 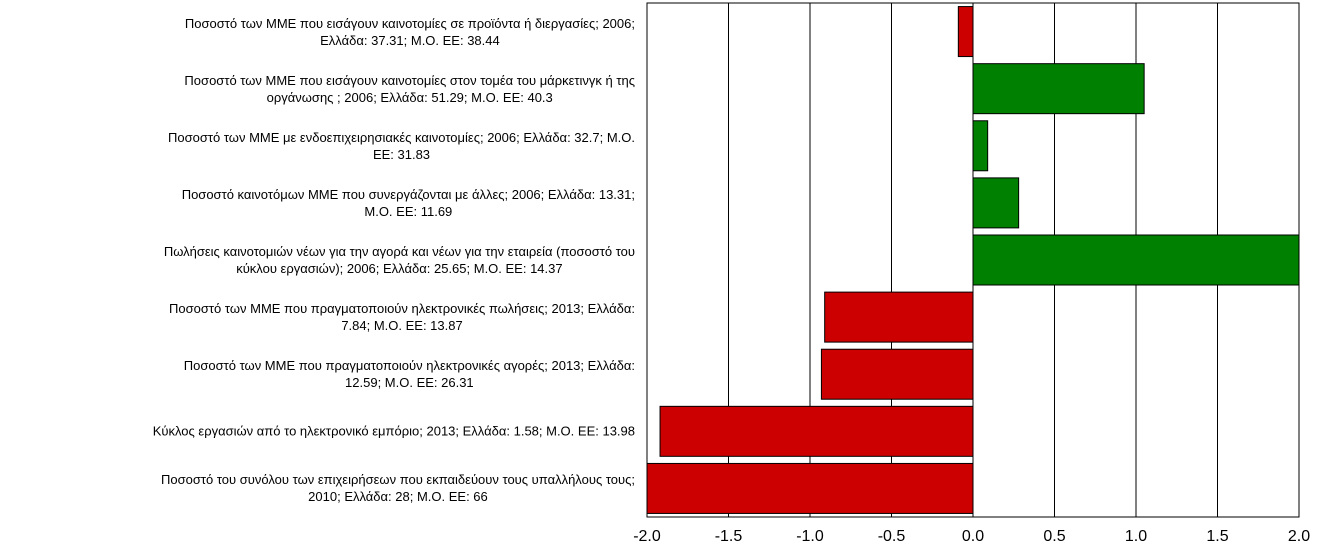 I want to click on x-tick-label: -1.0, so click(x=810, y=536).